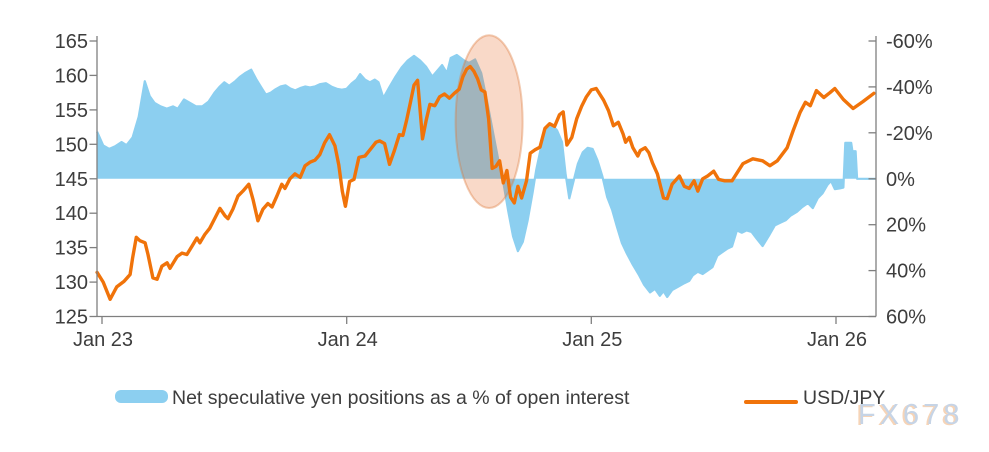  I want to click on left-axis-tick-label: 135, so click(71, 249).